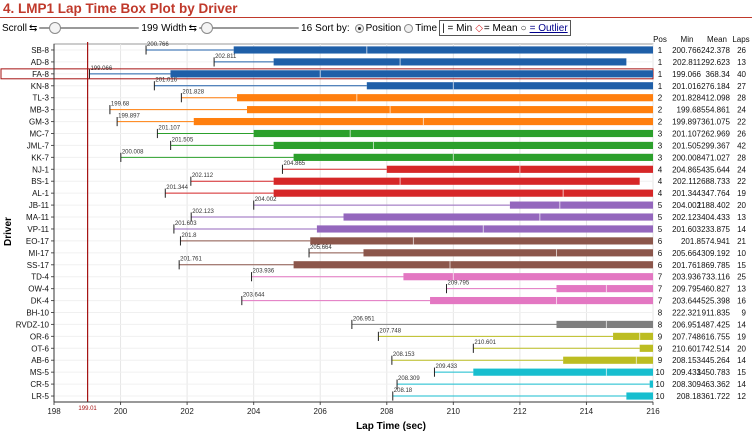 This screenshot has width=752, height=435. Describe the element at coordinates (409, 28) in the screenshot. I see `sort-time-radio` at that location.